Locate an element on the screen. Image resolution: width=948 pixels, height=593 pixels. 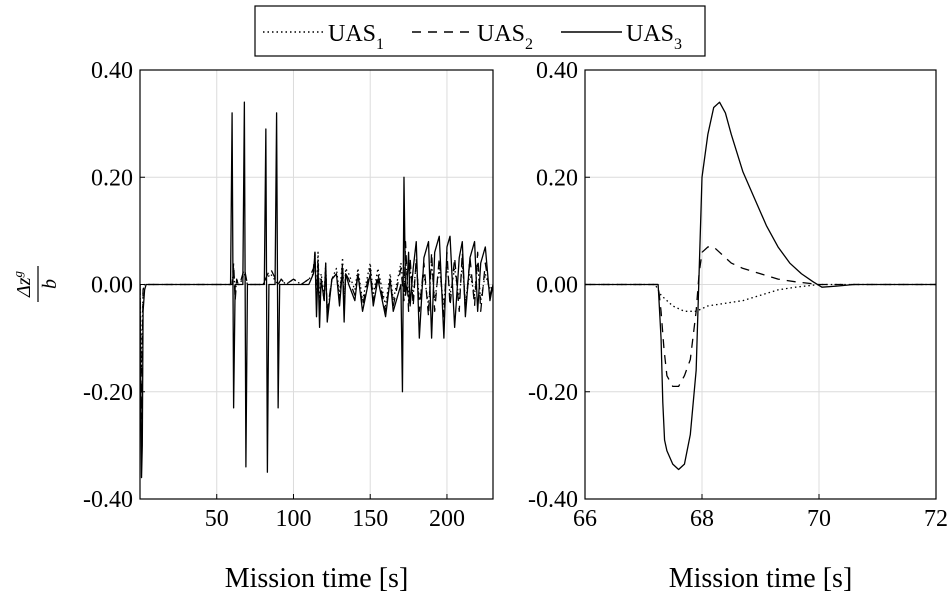
chart2-ytick-label-1: -0.20 is located at coordinates (553, 393).